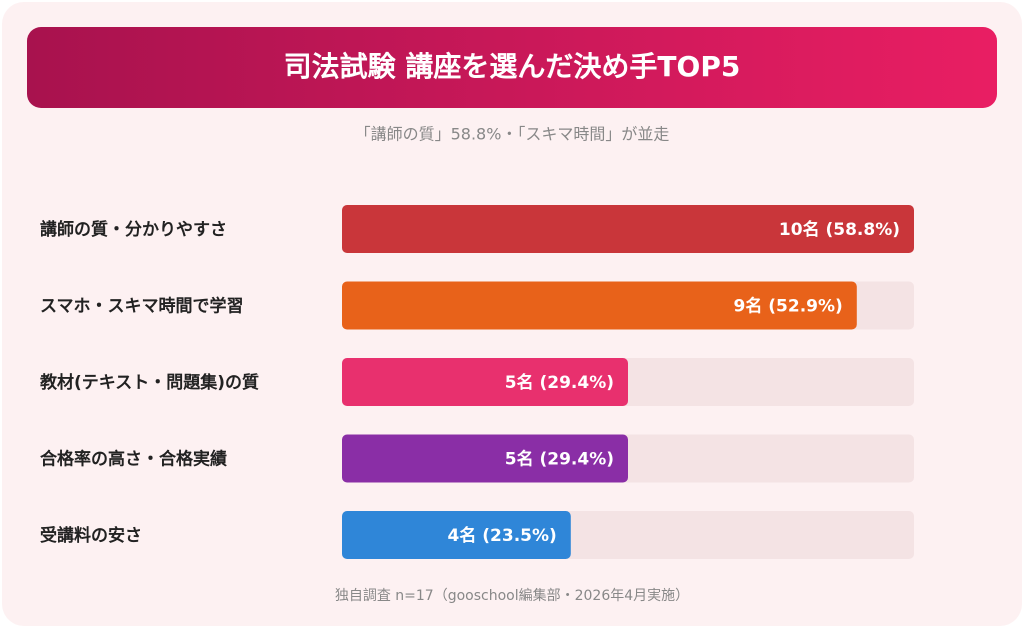 This screenshot has height=632, width=1024. Describe the element at coordinates (142, 306) in the screenshot. I see `category-label: スマホ・スキマ時間で学習` at that location.